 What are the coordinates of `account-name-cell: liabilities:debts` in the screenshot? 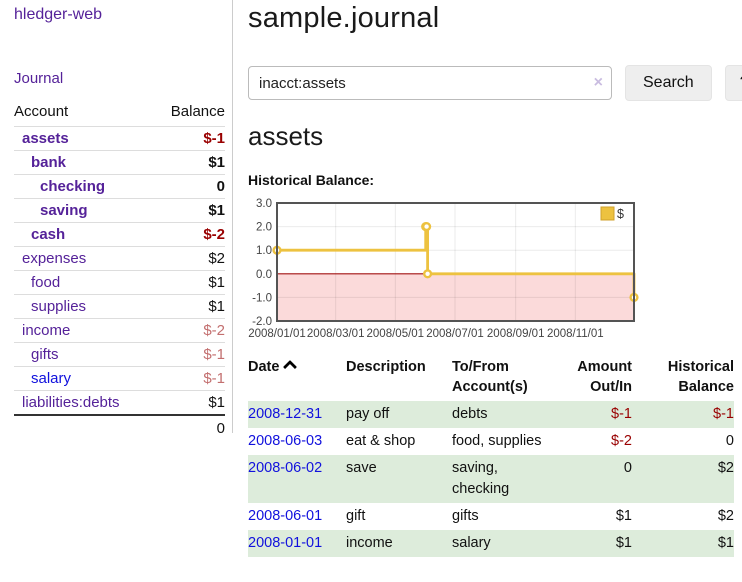 It's located at (84, 402).